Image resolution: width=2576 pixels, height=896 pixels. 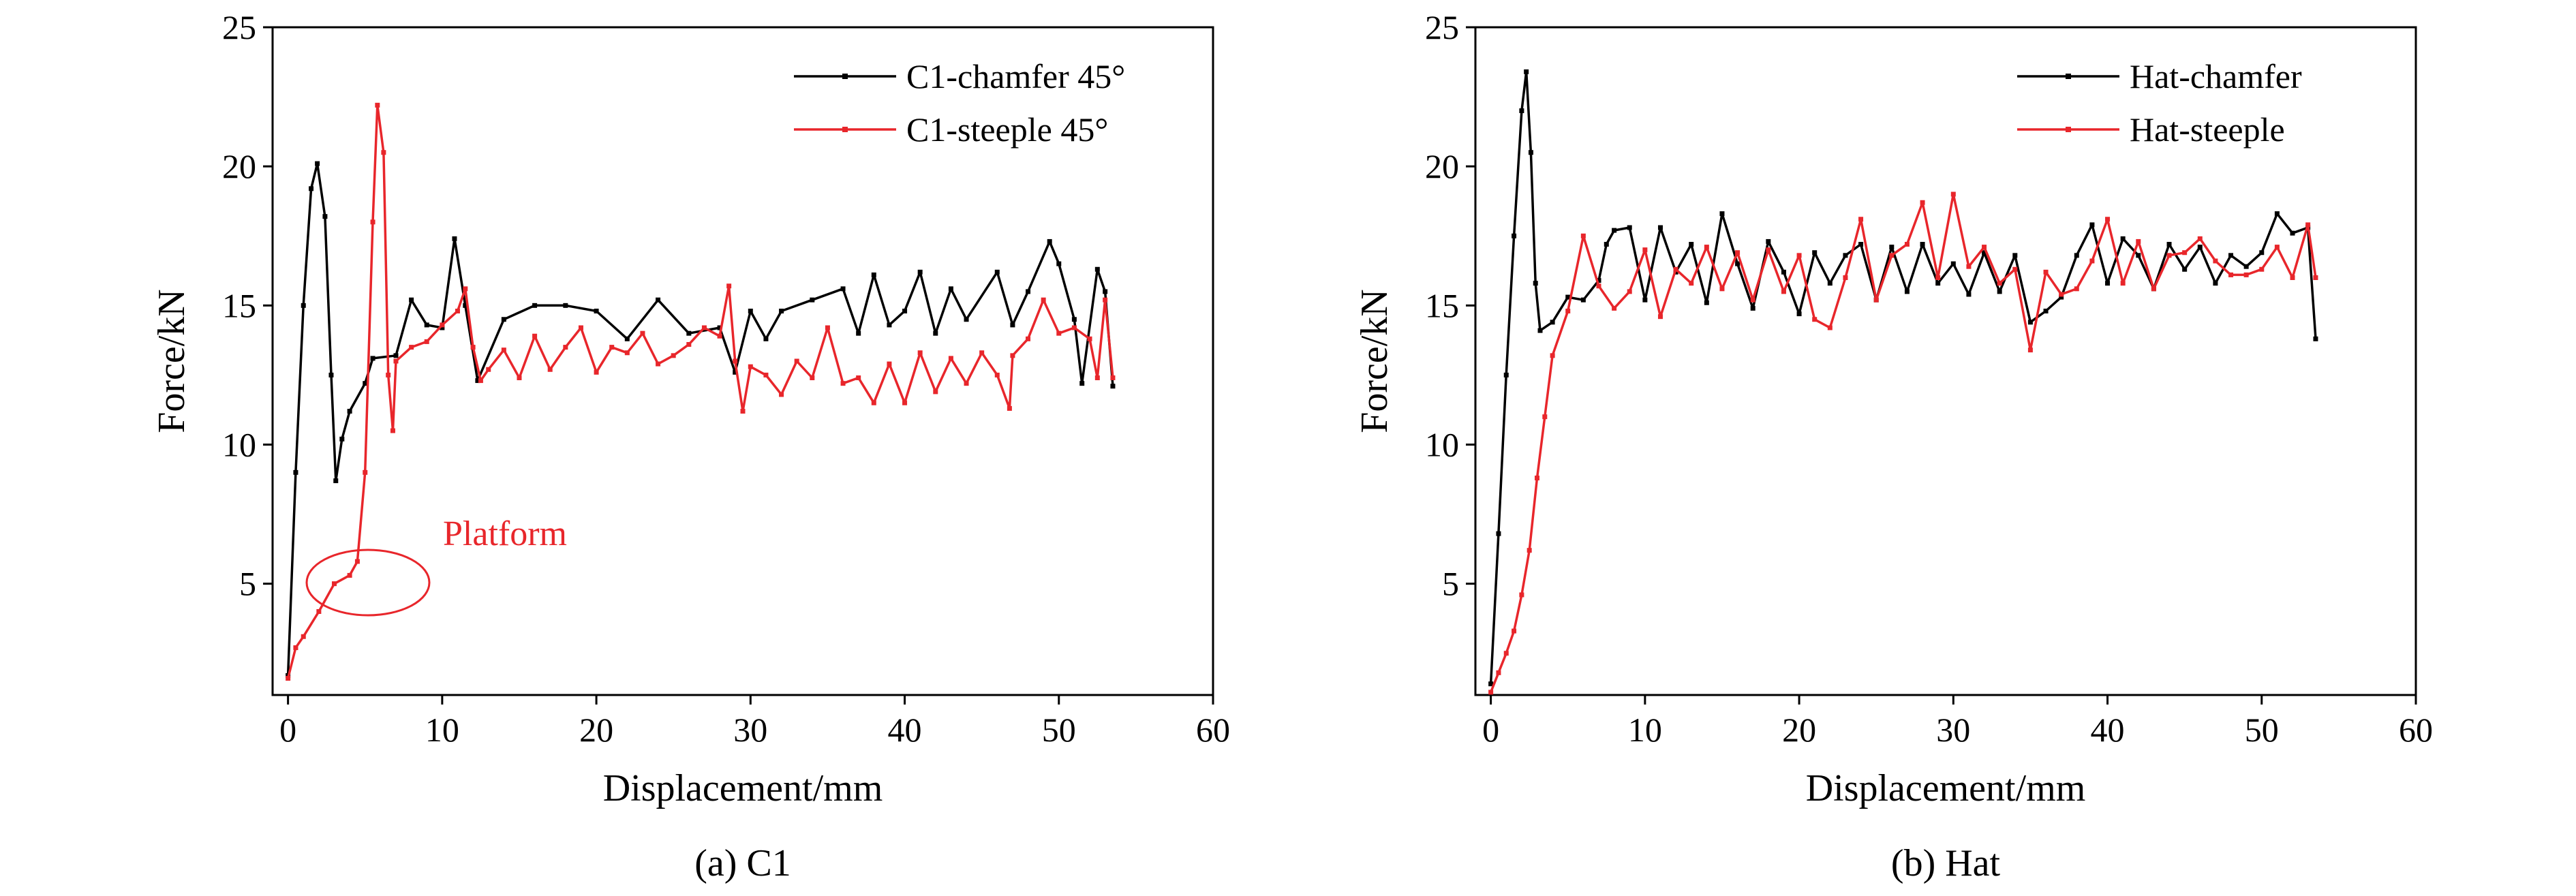 I want to click on x-tick-label: 50, so click(x=2262, y=730).